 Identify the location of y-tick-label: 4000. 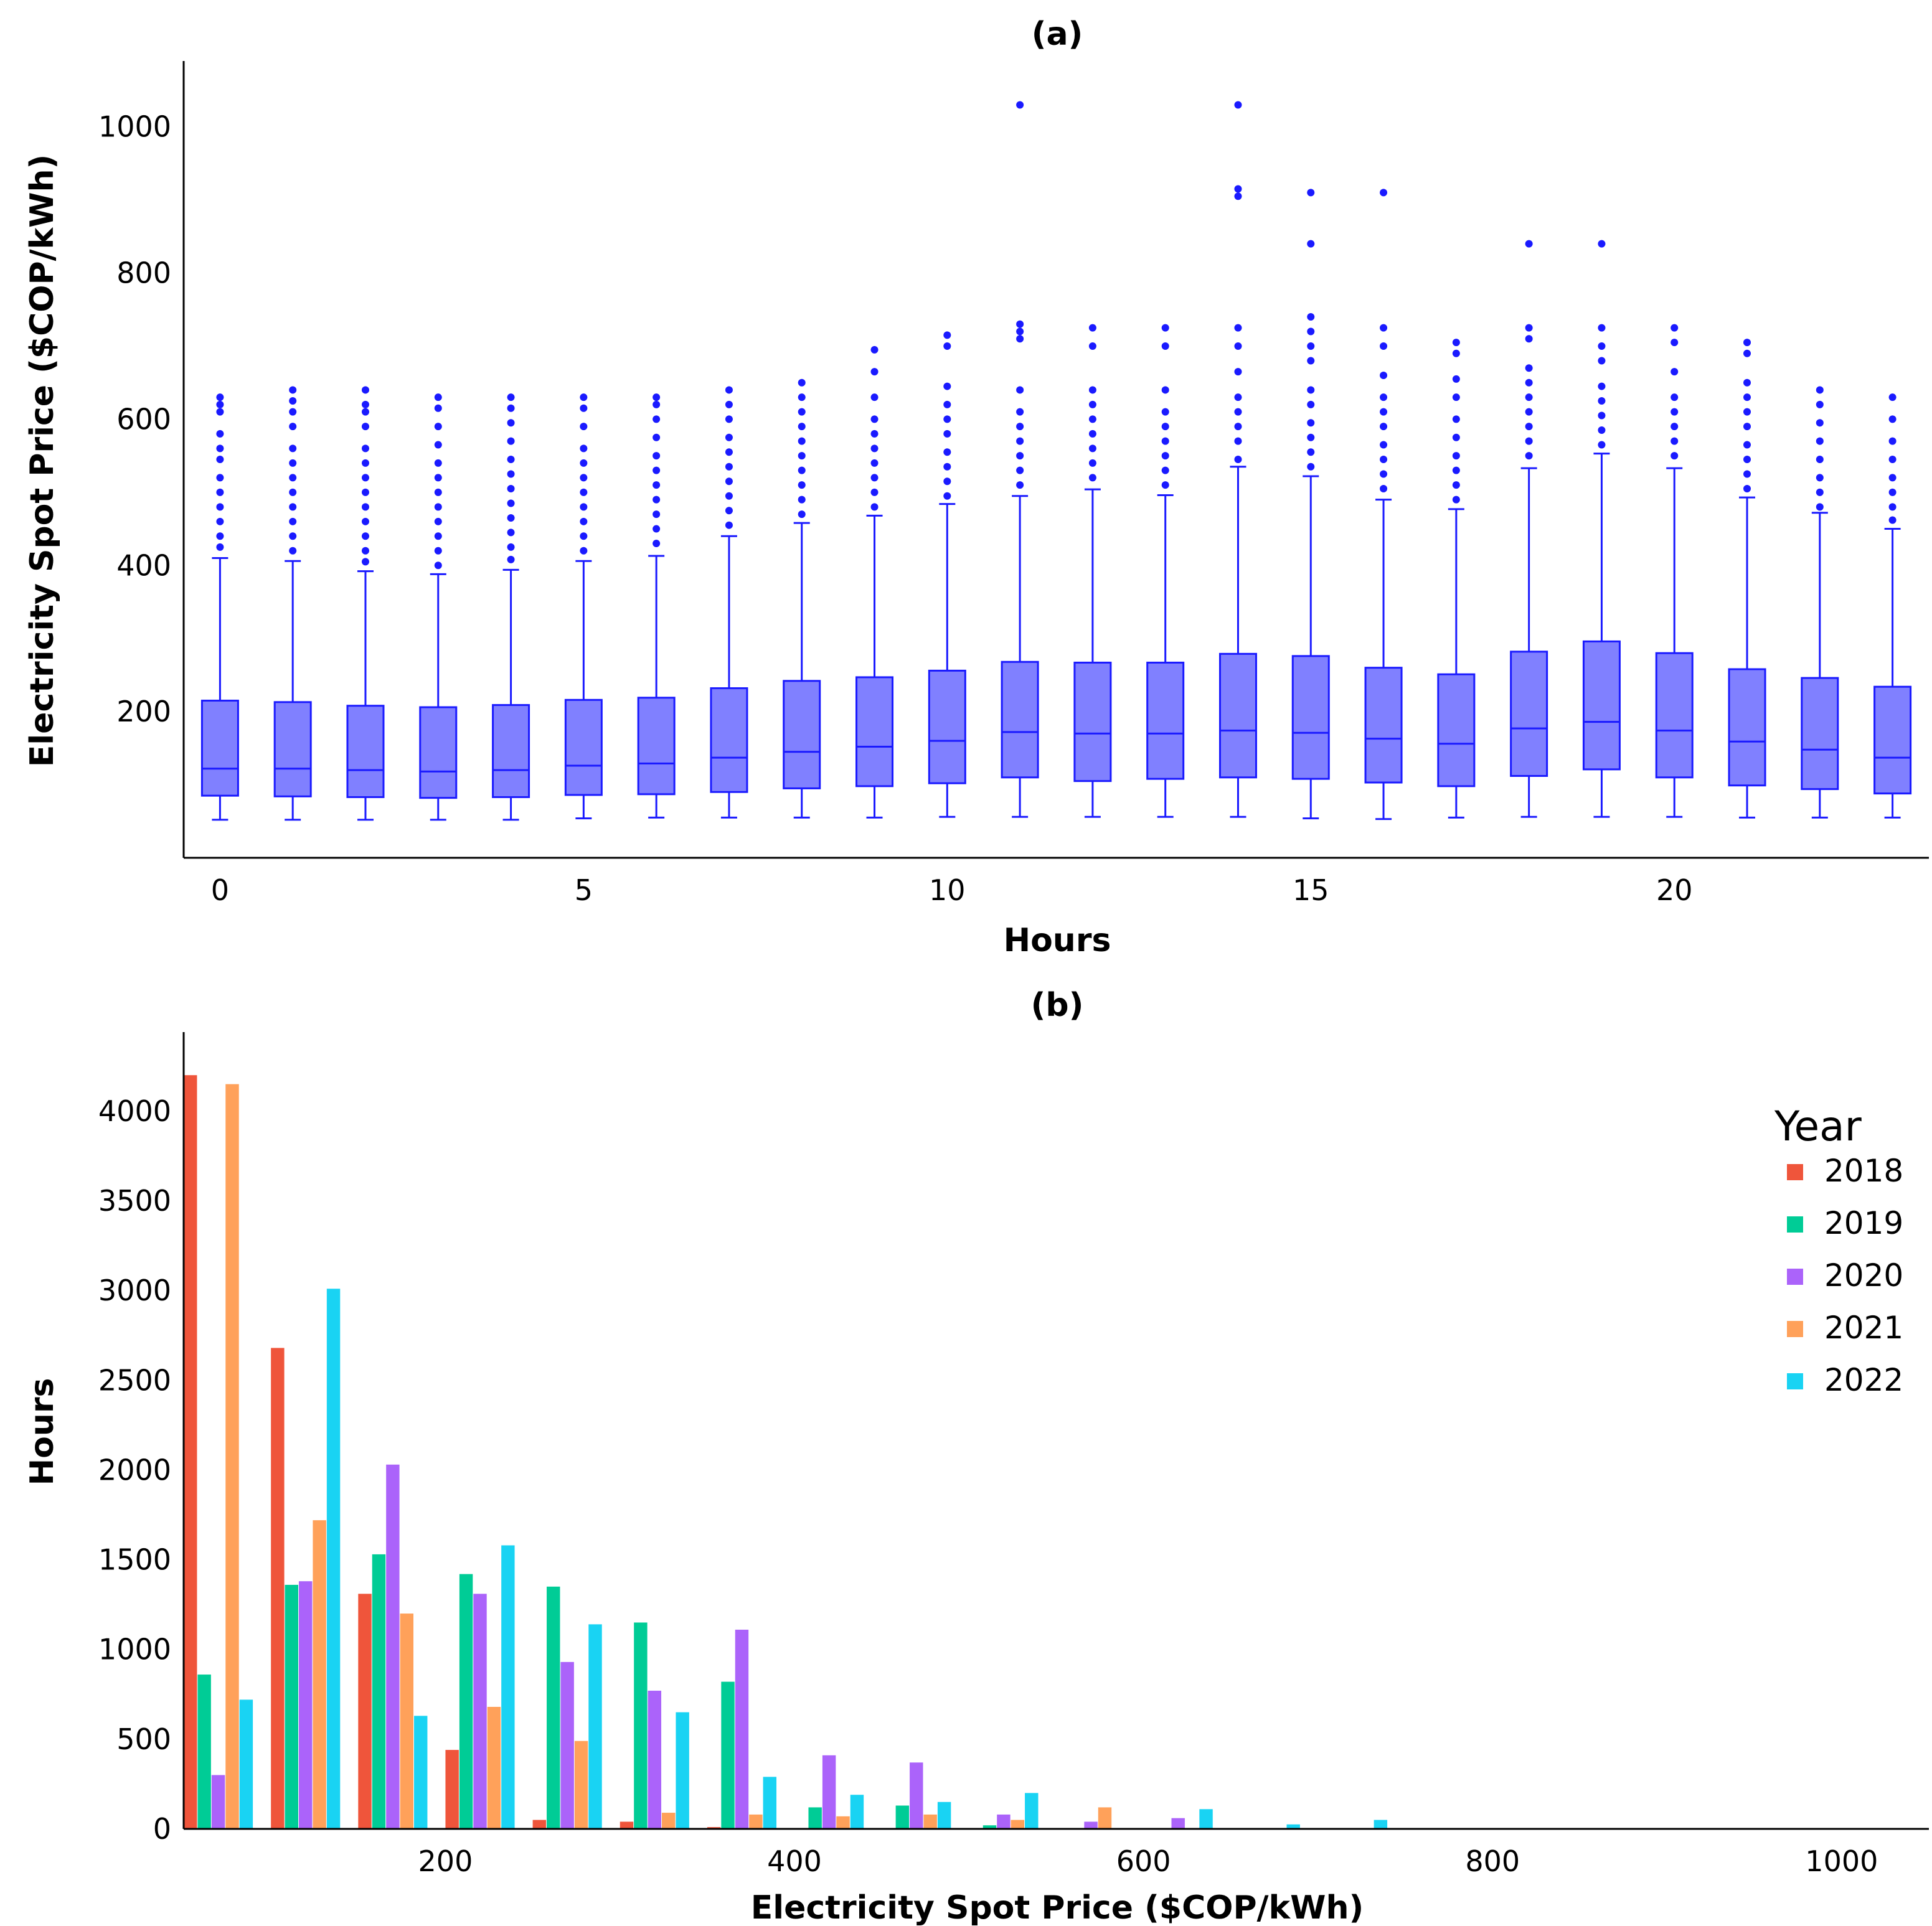
(134, 1111).